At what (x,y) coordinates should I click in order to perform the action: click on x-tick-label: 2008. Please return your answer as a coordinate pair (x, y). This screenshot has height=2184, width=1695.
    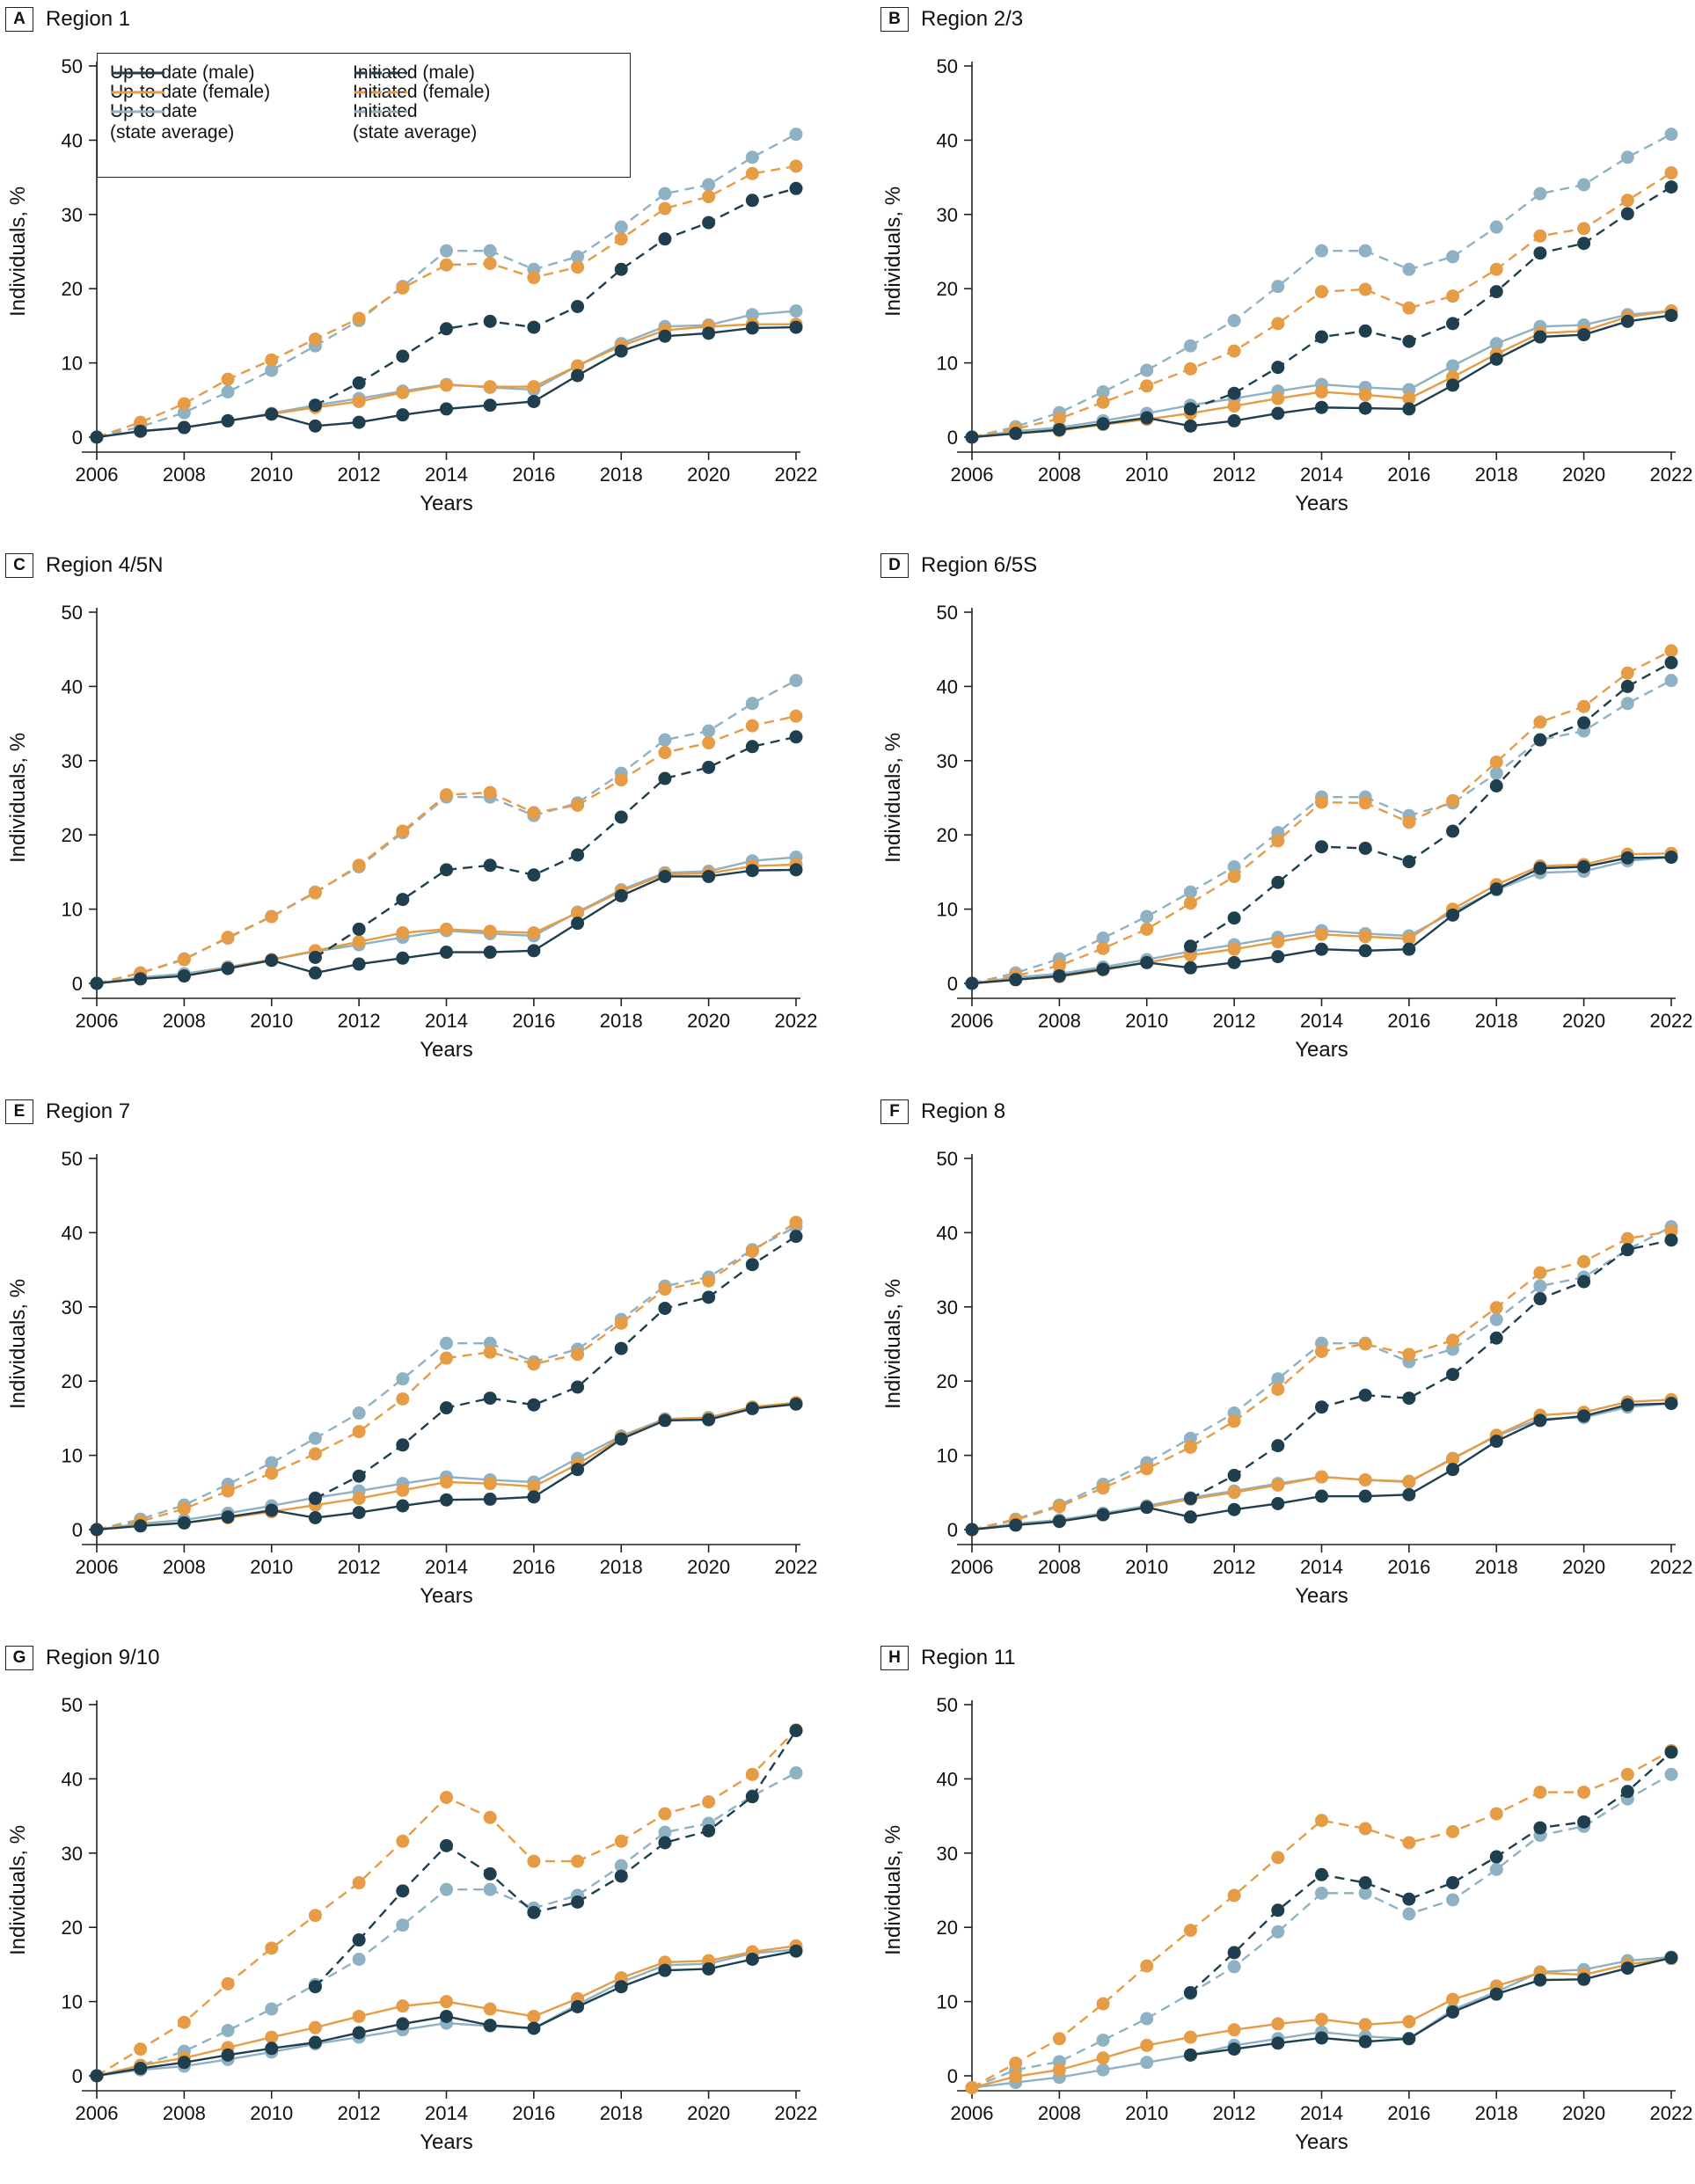
    Looking at the image, I should click on (1060, 2113).